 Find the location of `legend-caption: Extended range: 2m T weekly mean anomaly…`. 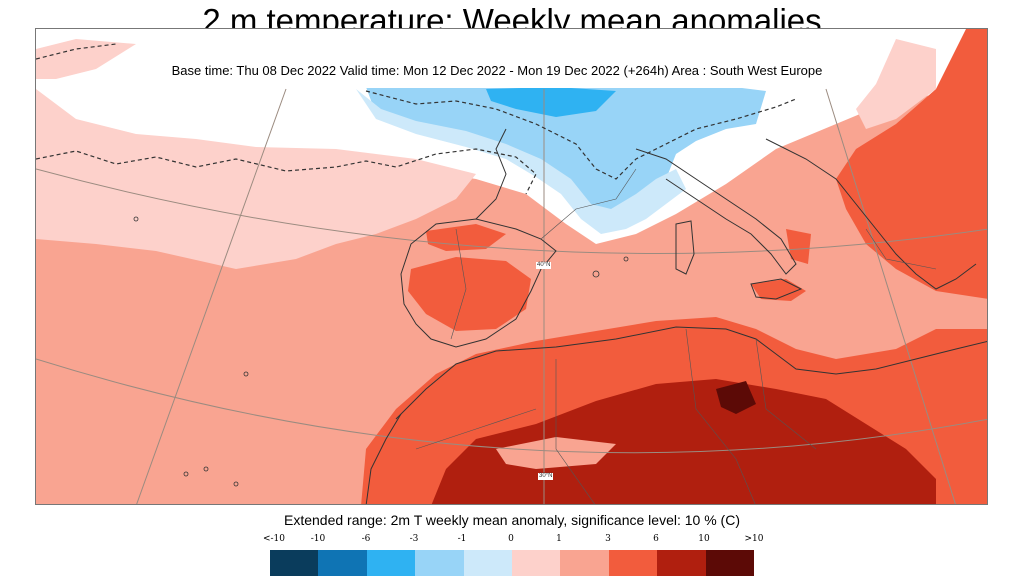

legend-caption: Extended range: 2m T weekly mean anomaly… is located at coordinates (511, 520).